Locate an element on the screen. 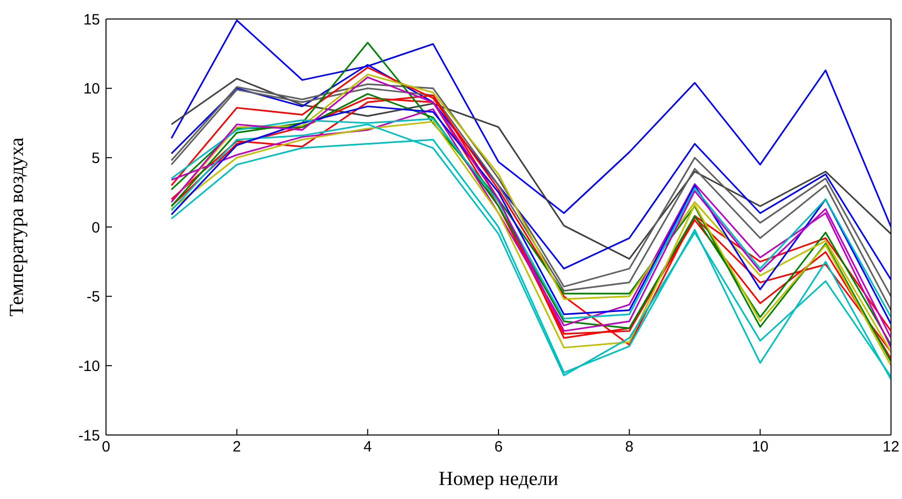 This screenshot has width=902, height=499. y-tick-label: -5 is located at coordinates (93, 297).